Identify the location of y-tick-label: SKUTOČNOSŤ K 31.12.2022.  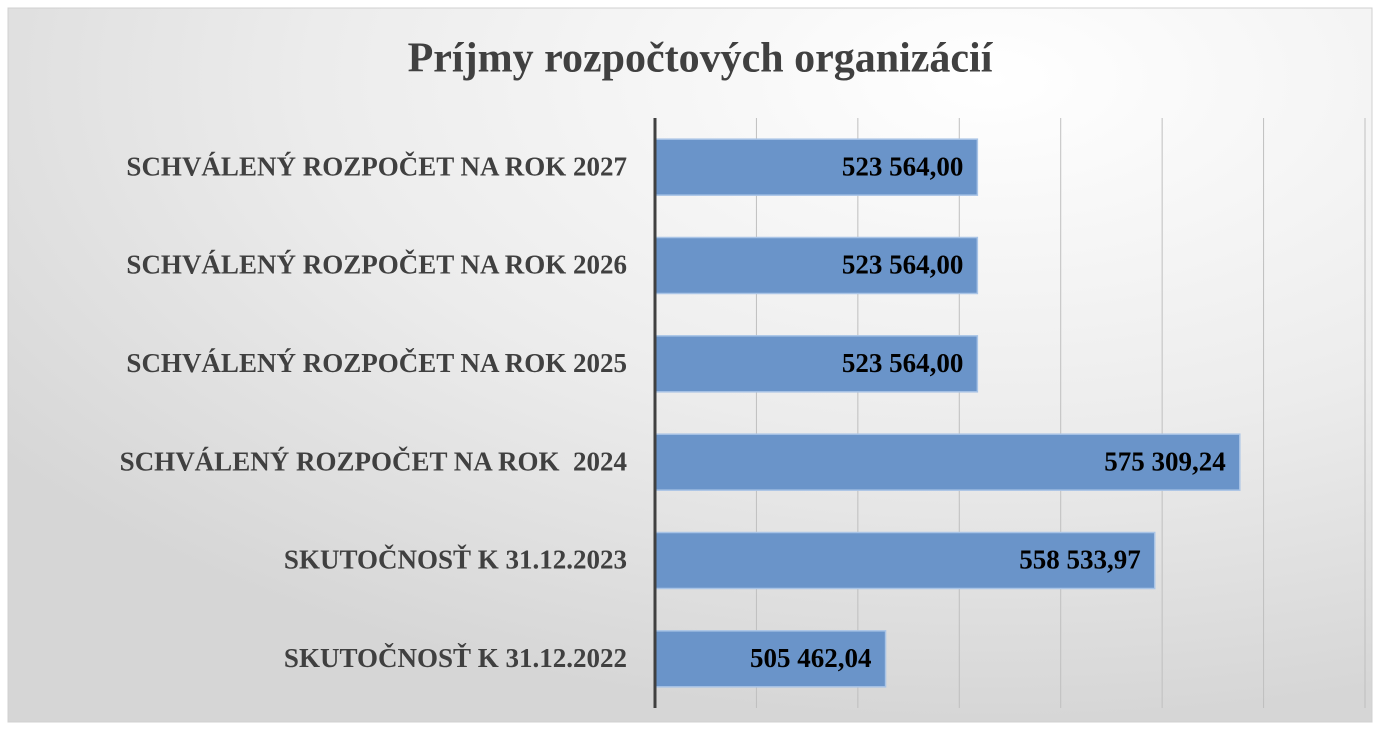
(455, 658).